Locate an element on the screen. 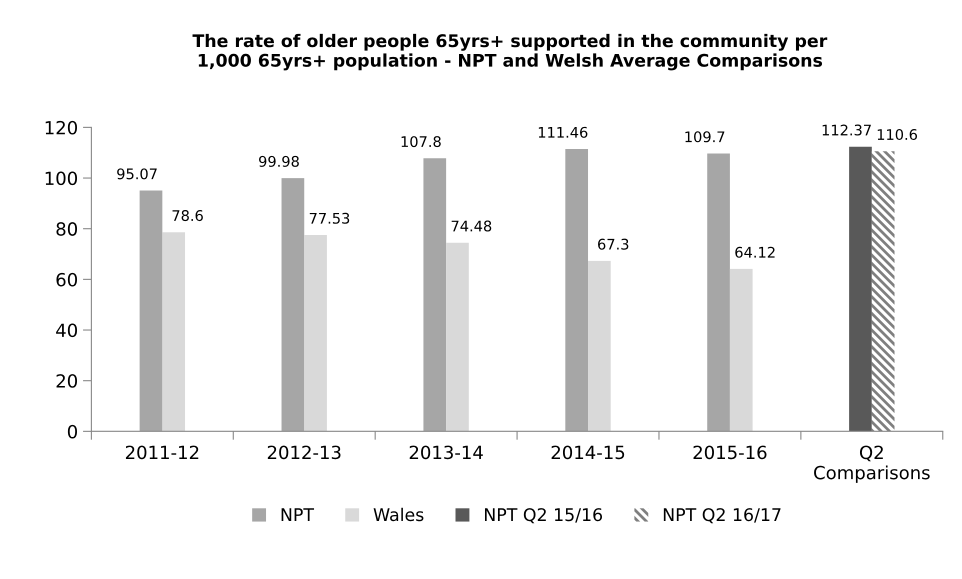  x-tick-label: 2012-13 is located at coordinates (304, 453).